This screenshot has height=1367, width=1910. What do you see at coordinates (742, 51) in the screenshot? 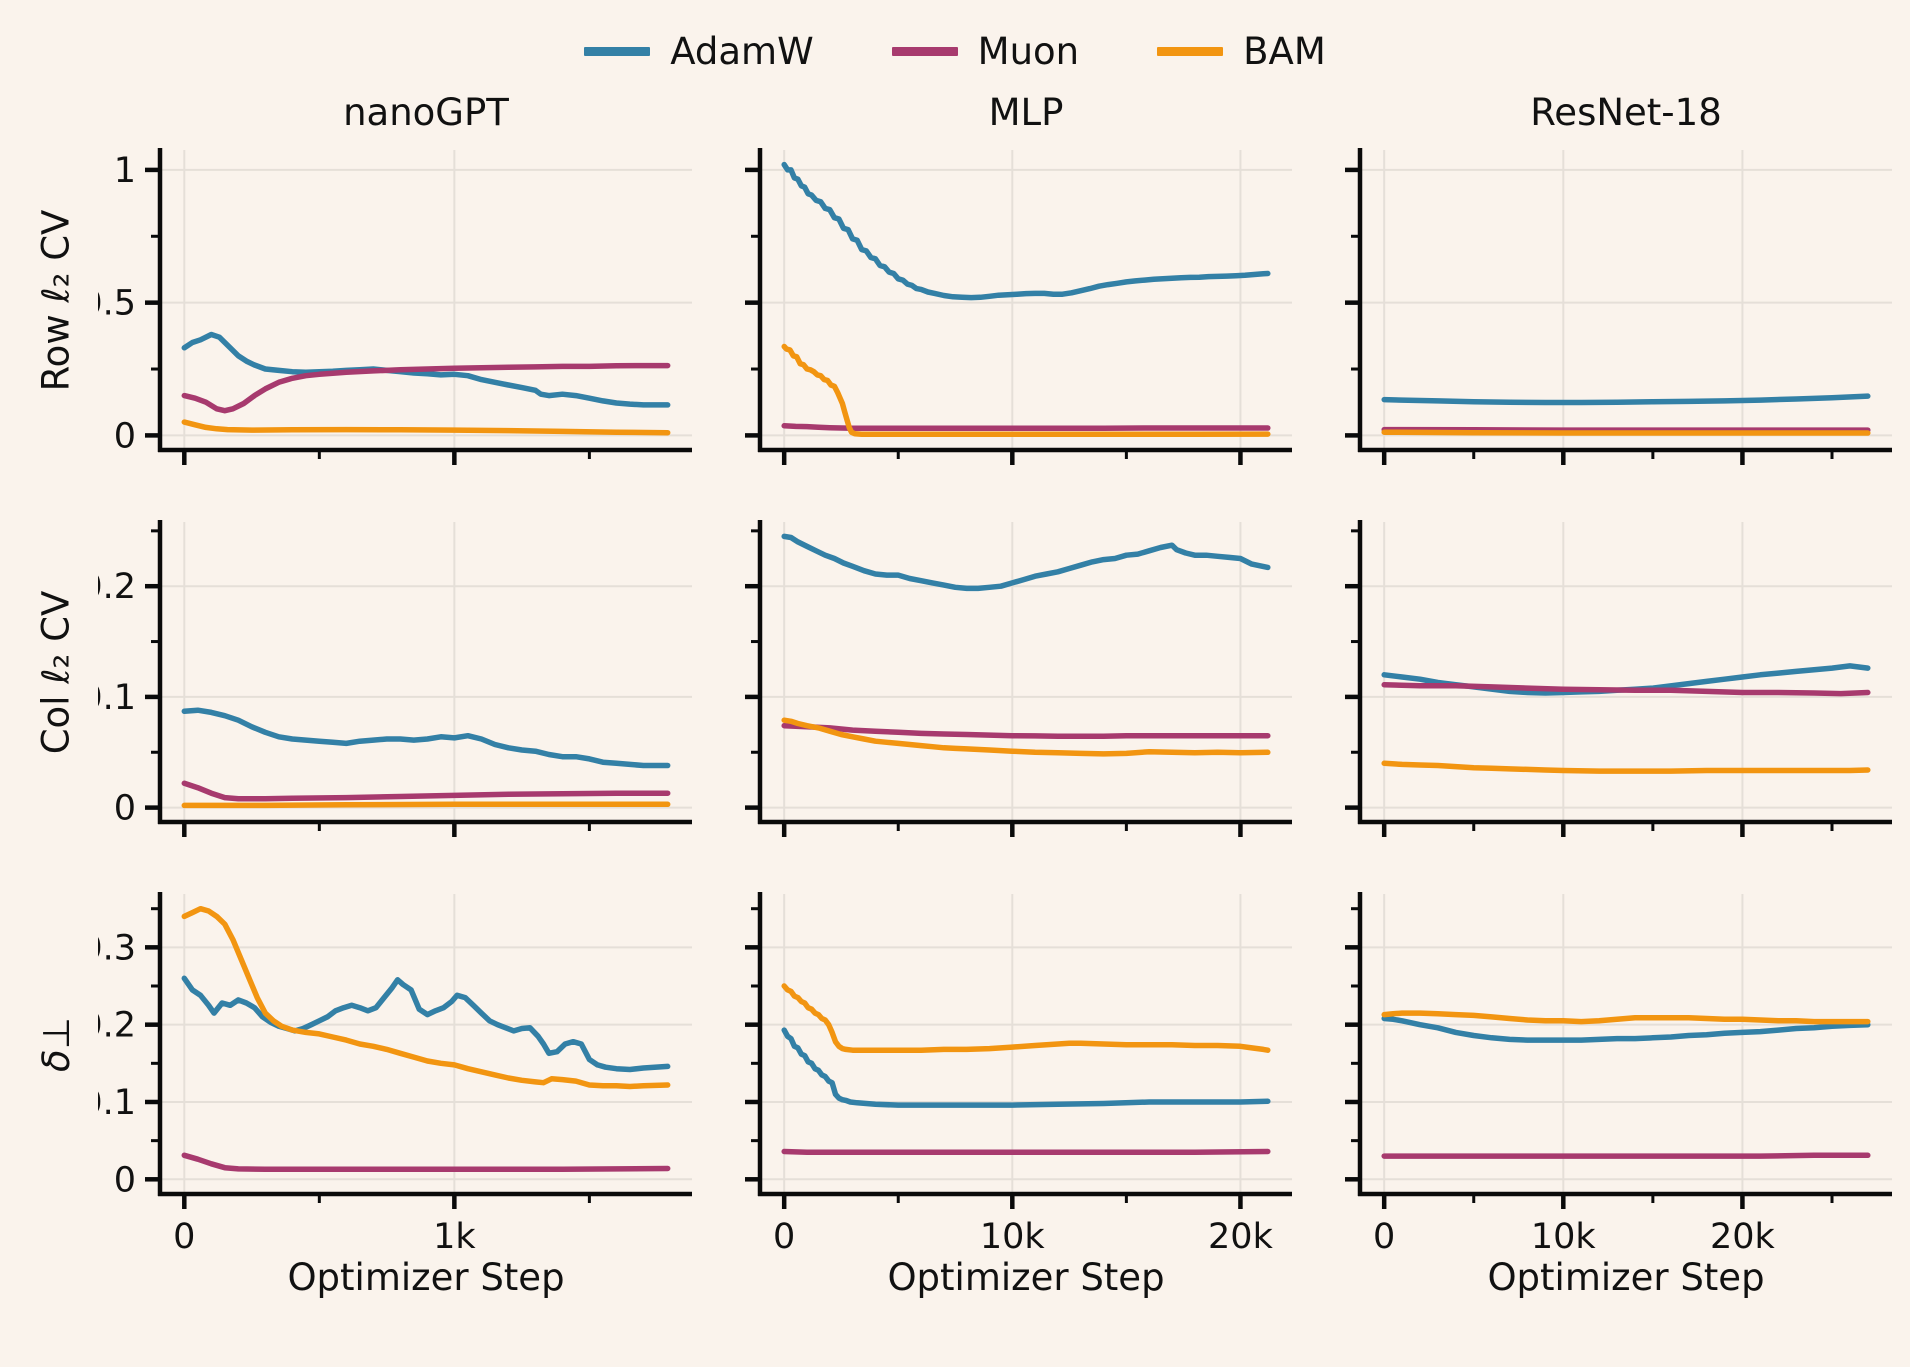
I see `legend-label-adamw: AdamW` at bounding box center [742, 51].